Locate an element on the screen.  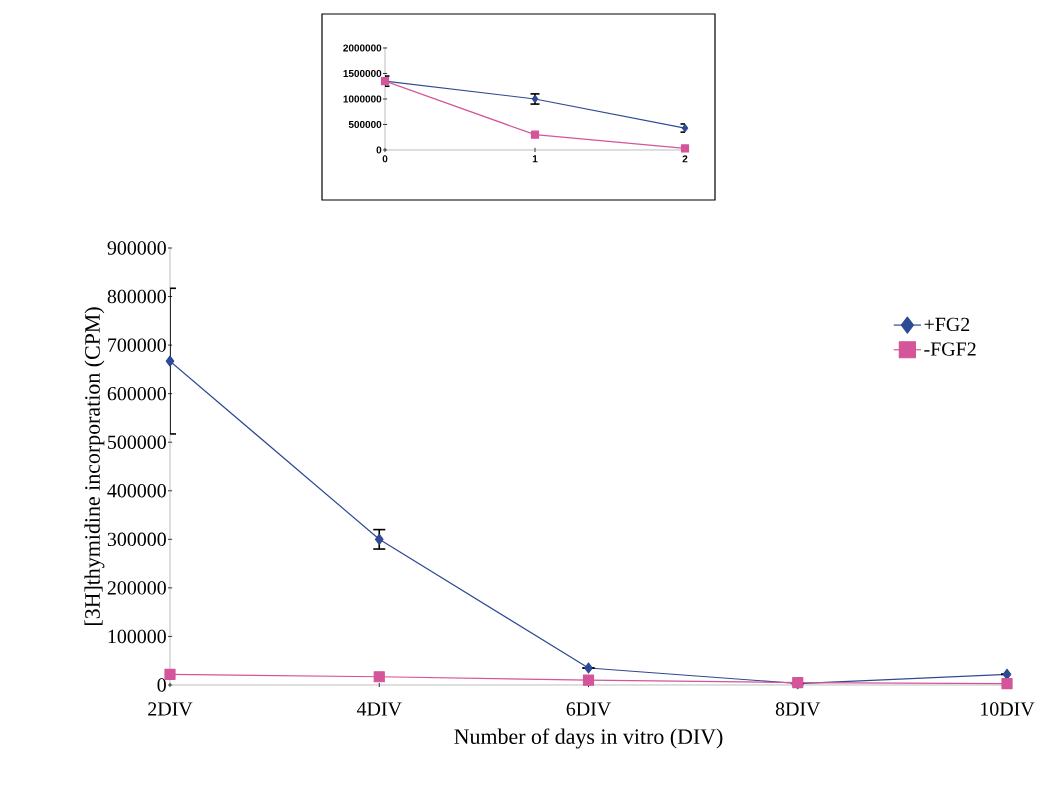
y-tick-label: 1500000 is located at coordinates (362, 73).